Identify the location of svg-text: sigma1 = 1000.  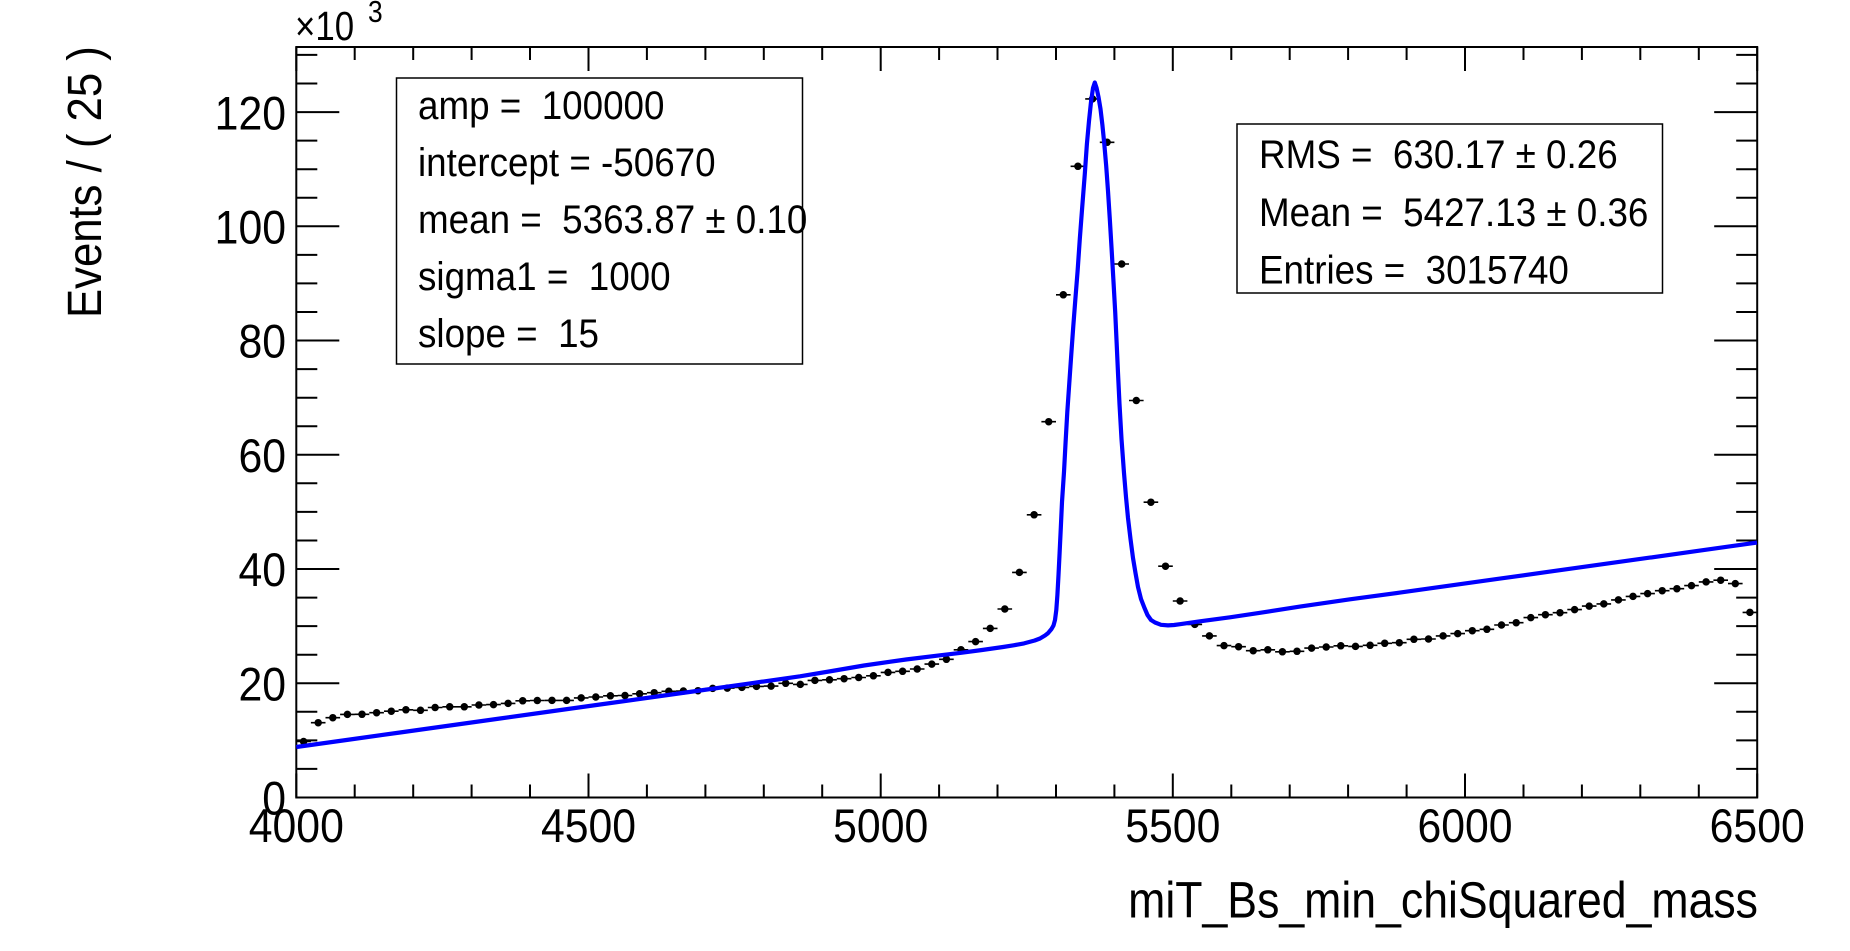
(544, 277).